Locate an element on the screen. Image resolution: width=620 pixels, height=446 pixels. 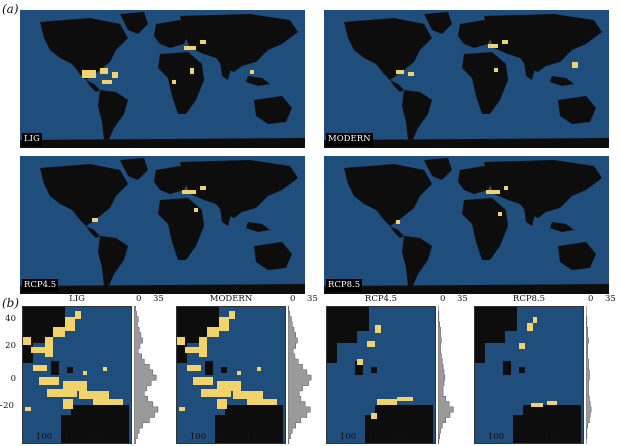
panel-b-letter: (b) is located at coordinates (11, 303).